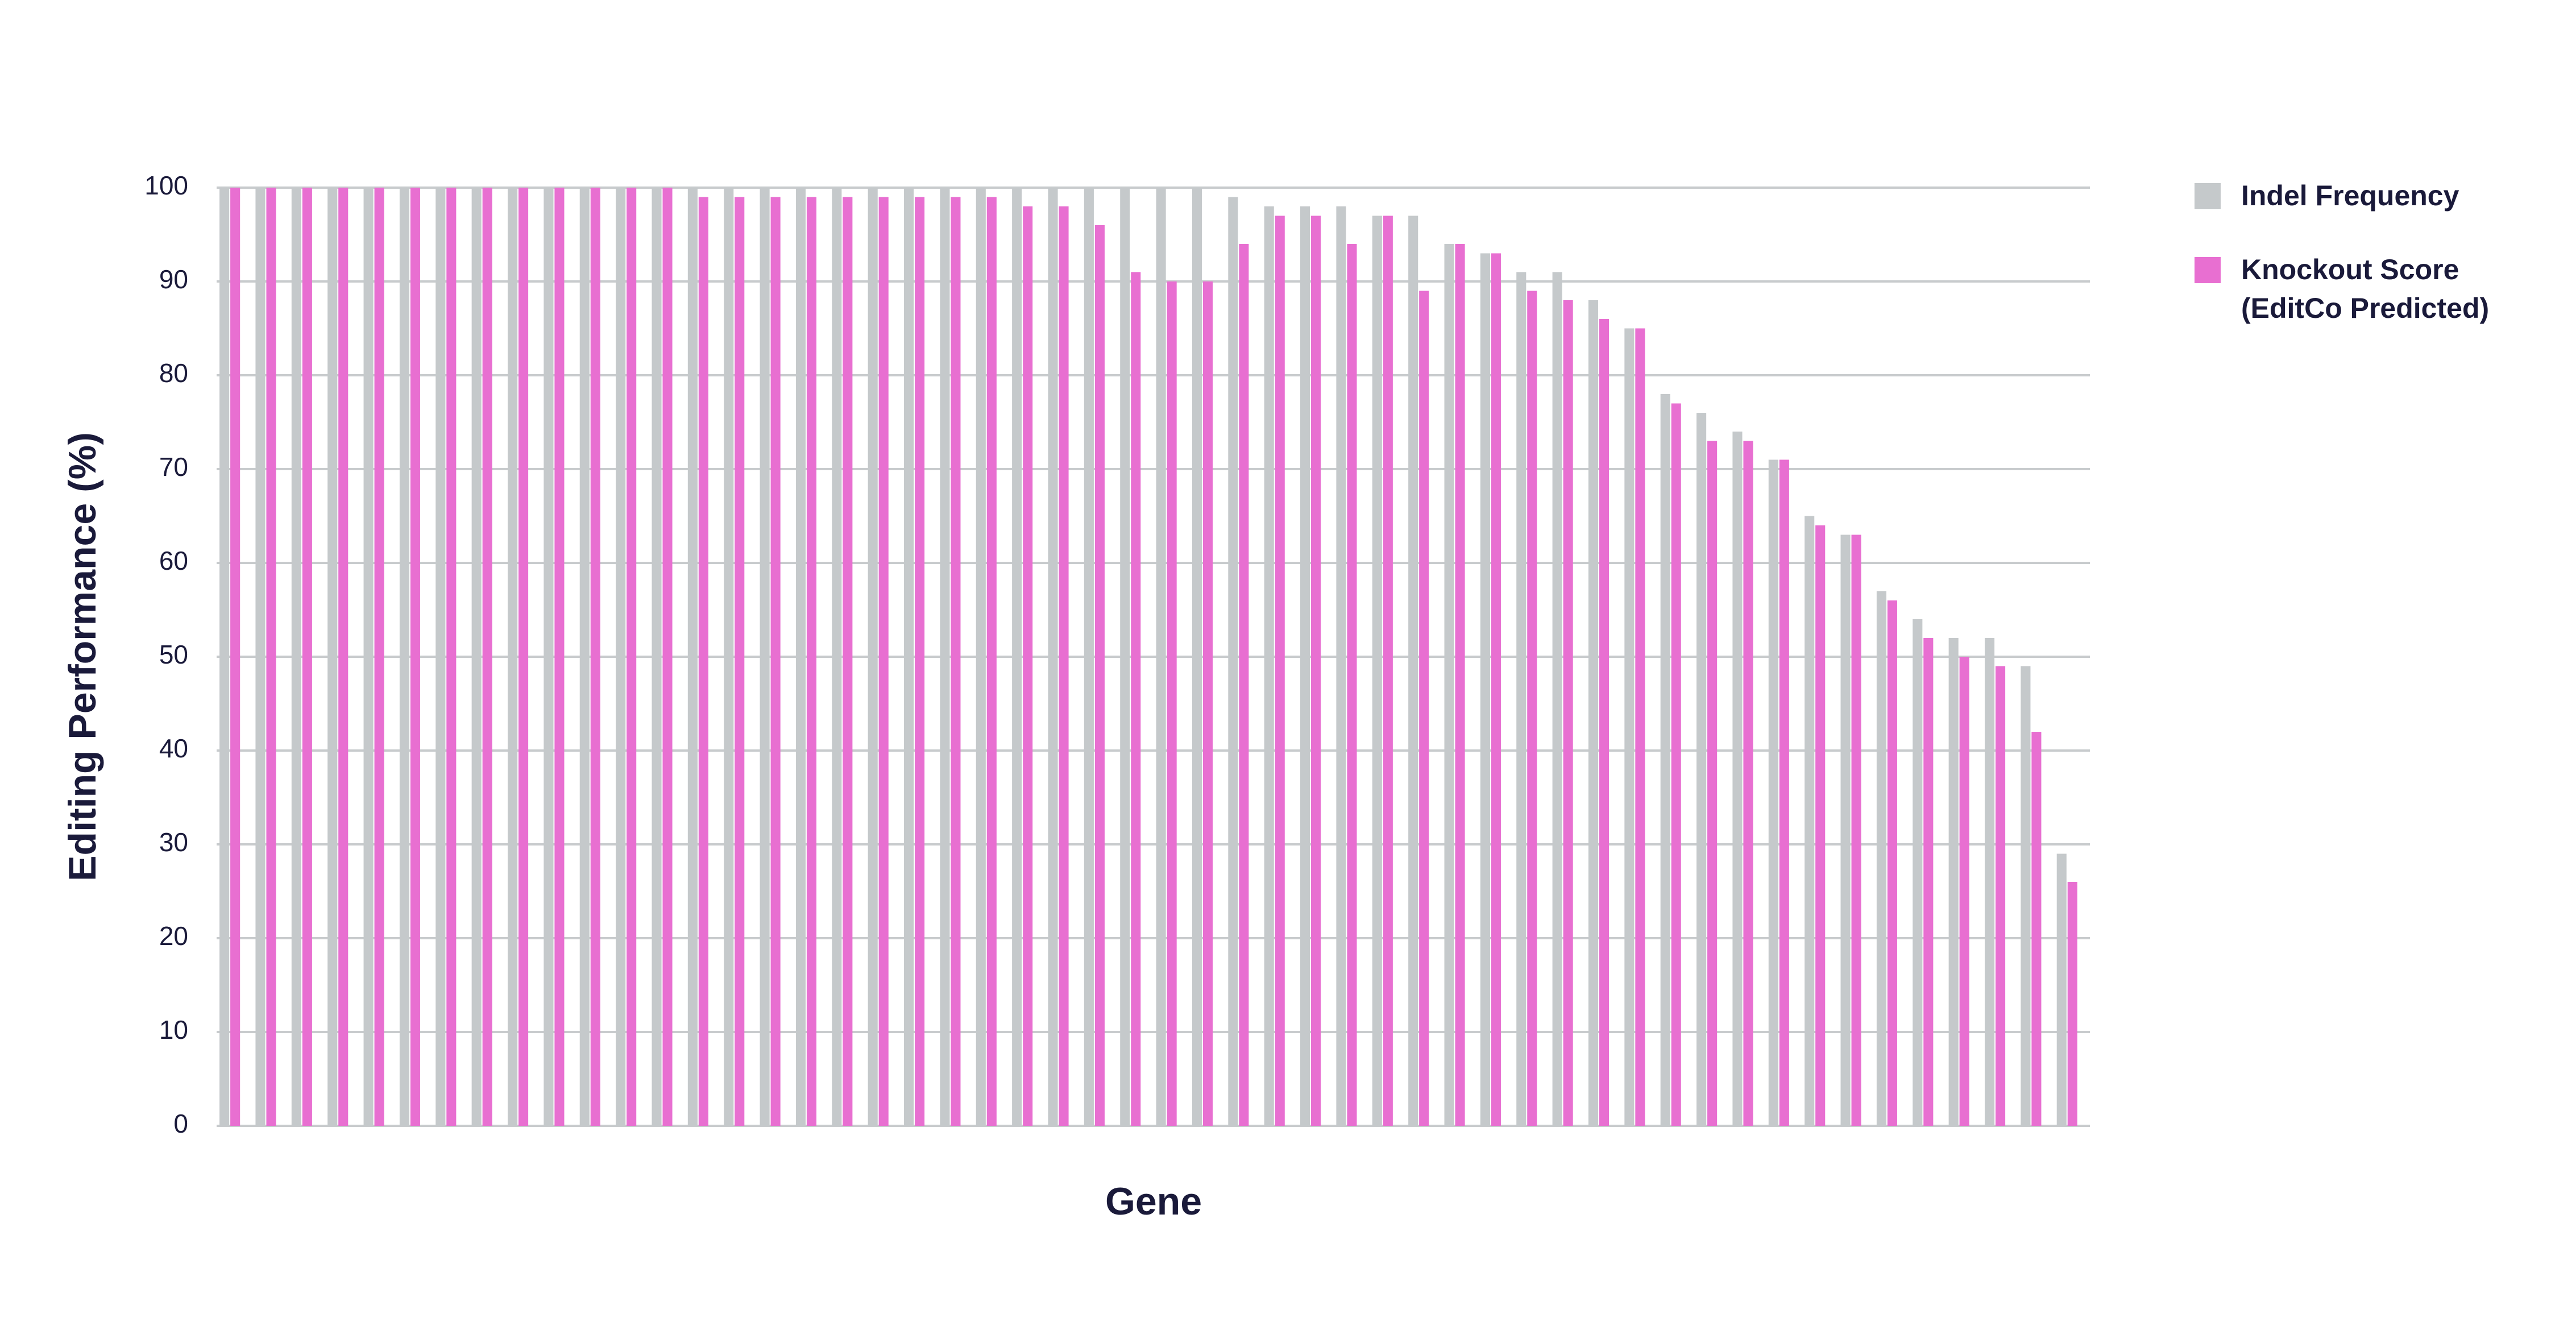 This screenshot has height=1318, width=2576. What do you see at coordinates (2365, 289) in the screenshot?
I see `legend-label: Knockout Score (EditCo Predicted)` at bounding box center [2365, 289].